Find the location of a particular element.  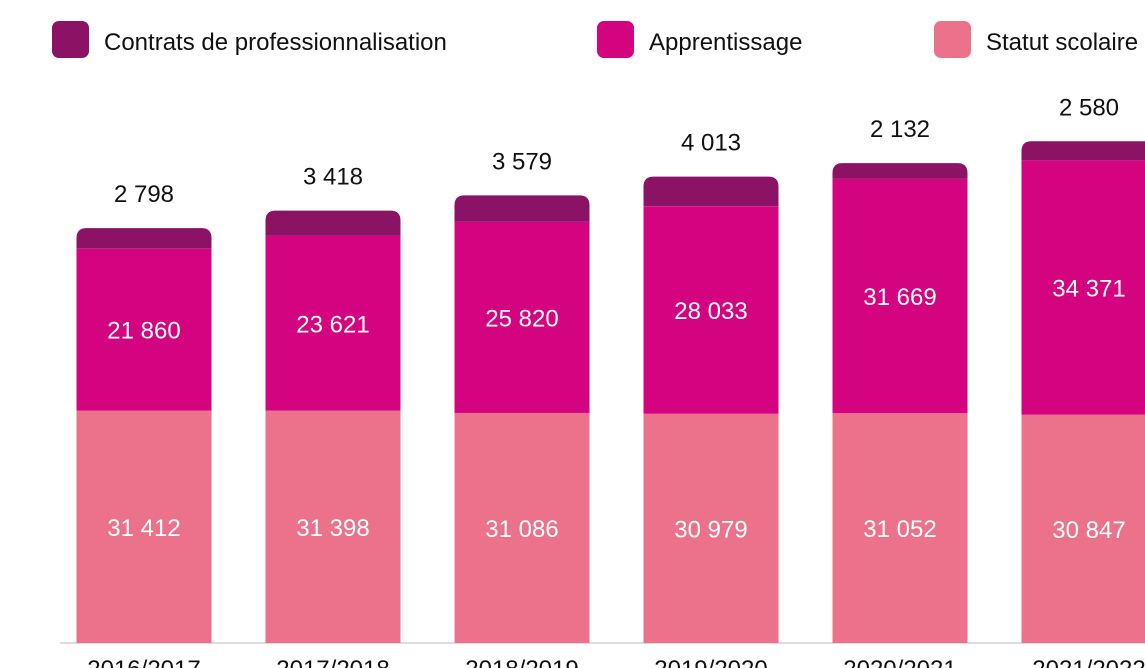

value-label-apprentissage: 28 033 is located at coordinates (710, 311).